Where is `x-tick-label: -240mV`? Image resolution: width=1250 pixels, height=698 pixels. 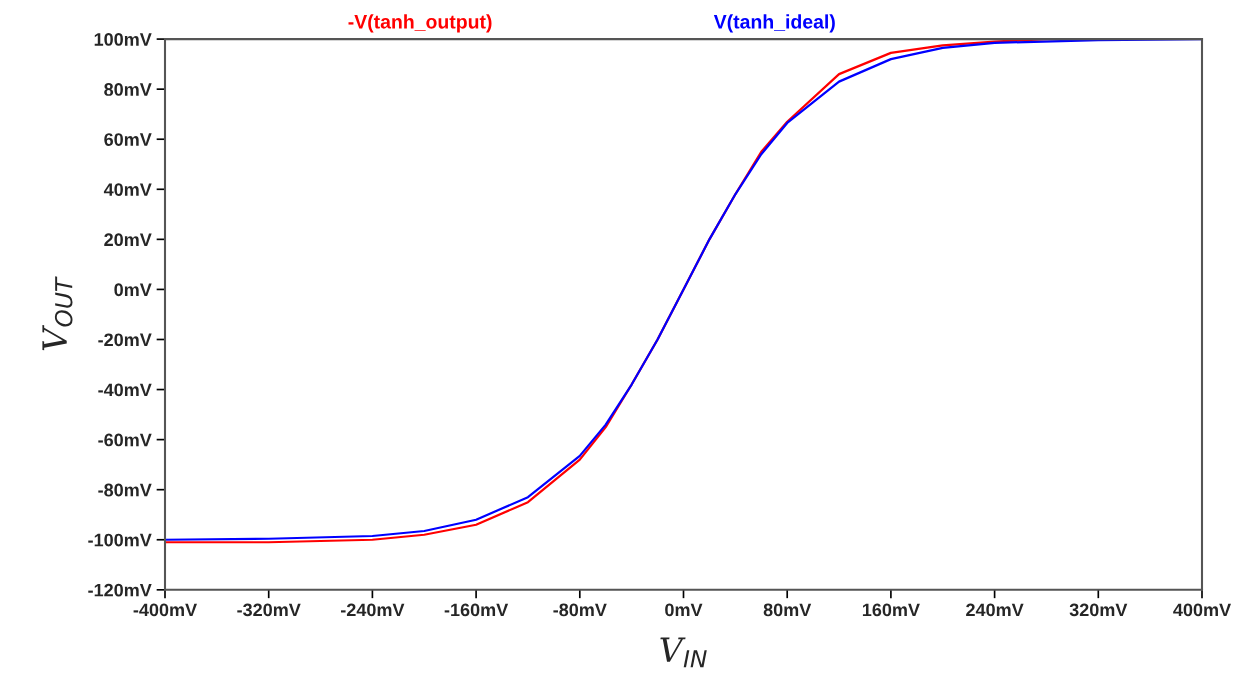
x-tick-label: -240mV is located at coordinates (372, 610).